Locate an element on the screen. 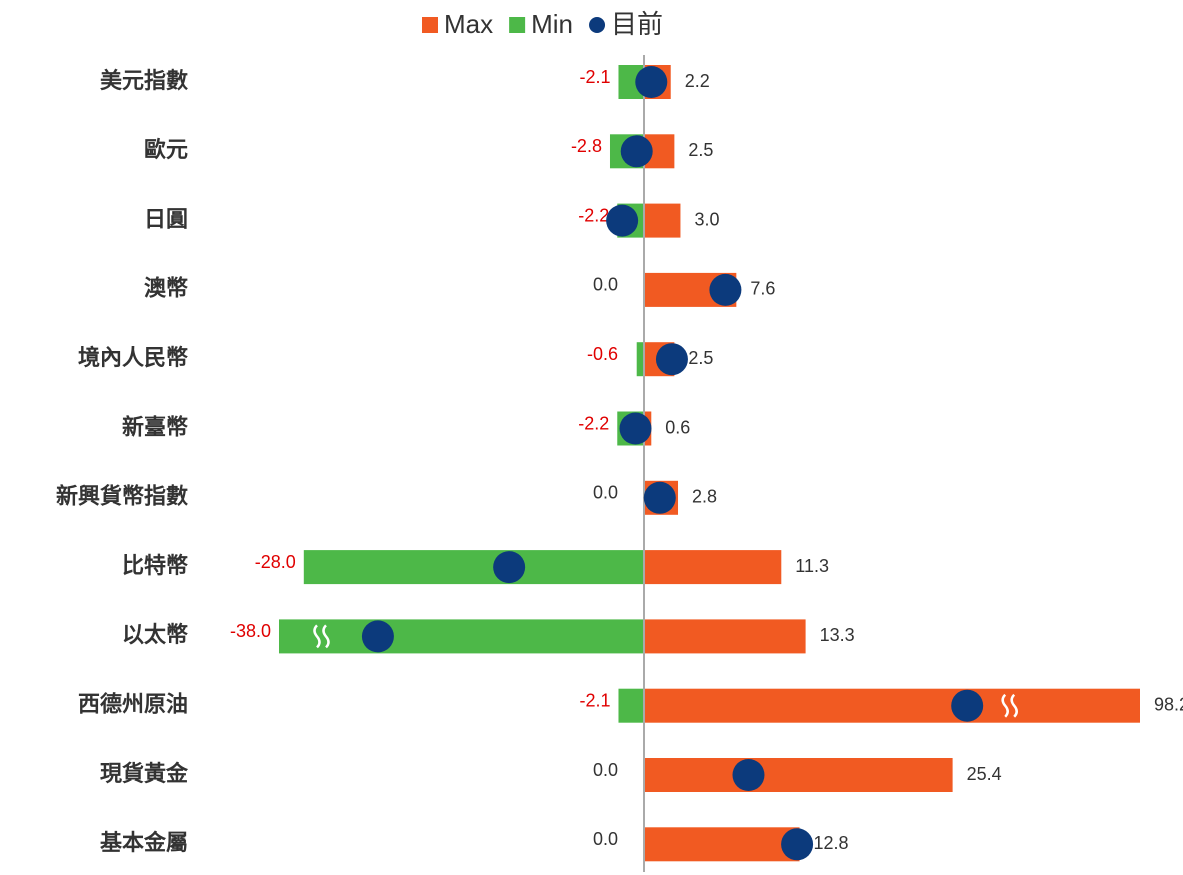 This screenshot has height=875, width=1183. max-label: 3.0 is located at coordinates (706, 219).